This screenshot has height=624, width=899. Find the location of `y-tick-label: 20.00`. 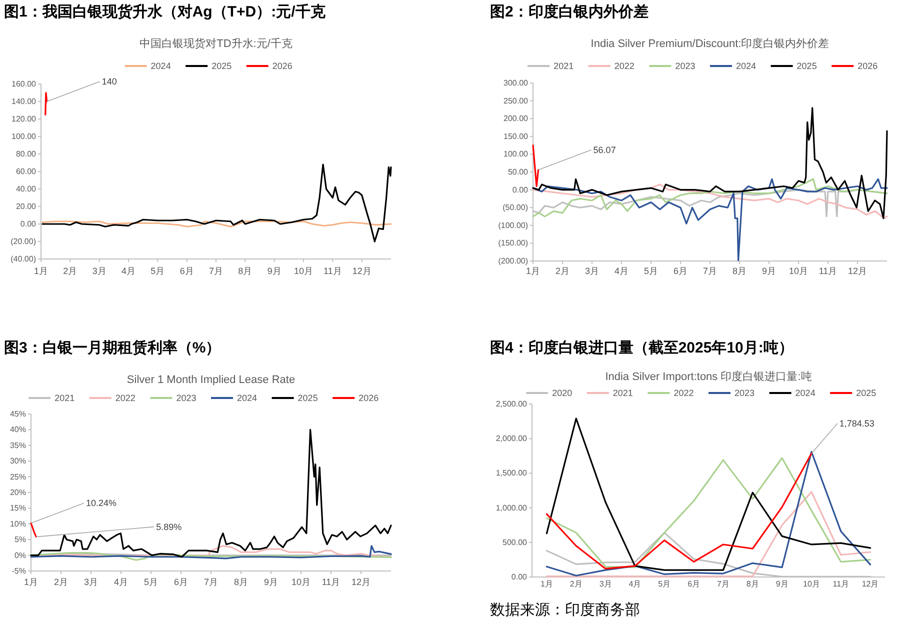

y-tick-label: 20.00 is located at coordinates (26, 206).